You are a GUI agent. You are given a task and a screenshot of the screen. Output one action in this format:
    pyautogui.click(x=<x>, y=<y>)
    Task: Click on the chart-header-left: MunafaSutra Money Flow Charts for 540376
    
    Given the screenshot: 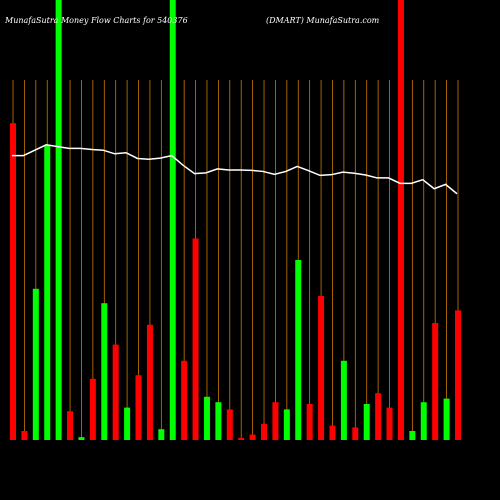 What is the action you would take?
    pyautogui.click(x=96, y=20)
    